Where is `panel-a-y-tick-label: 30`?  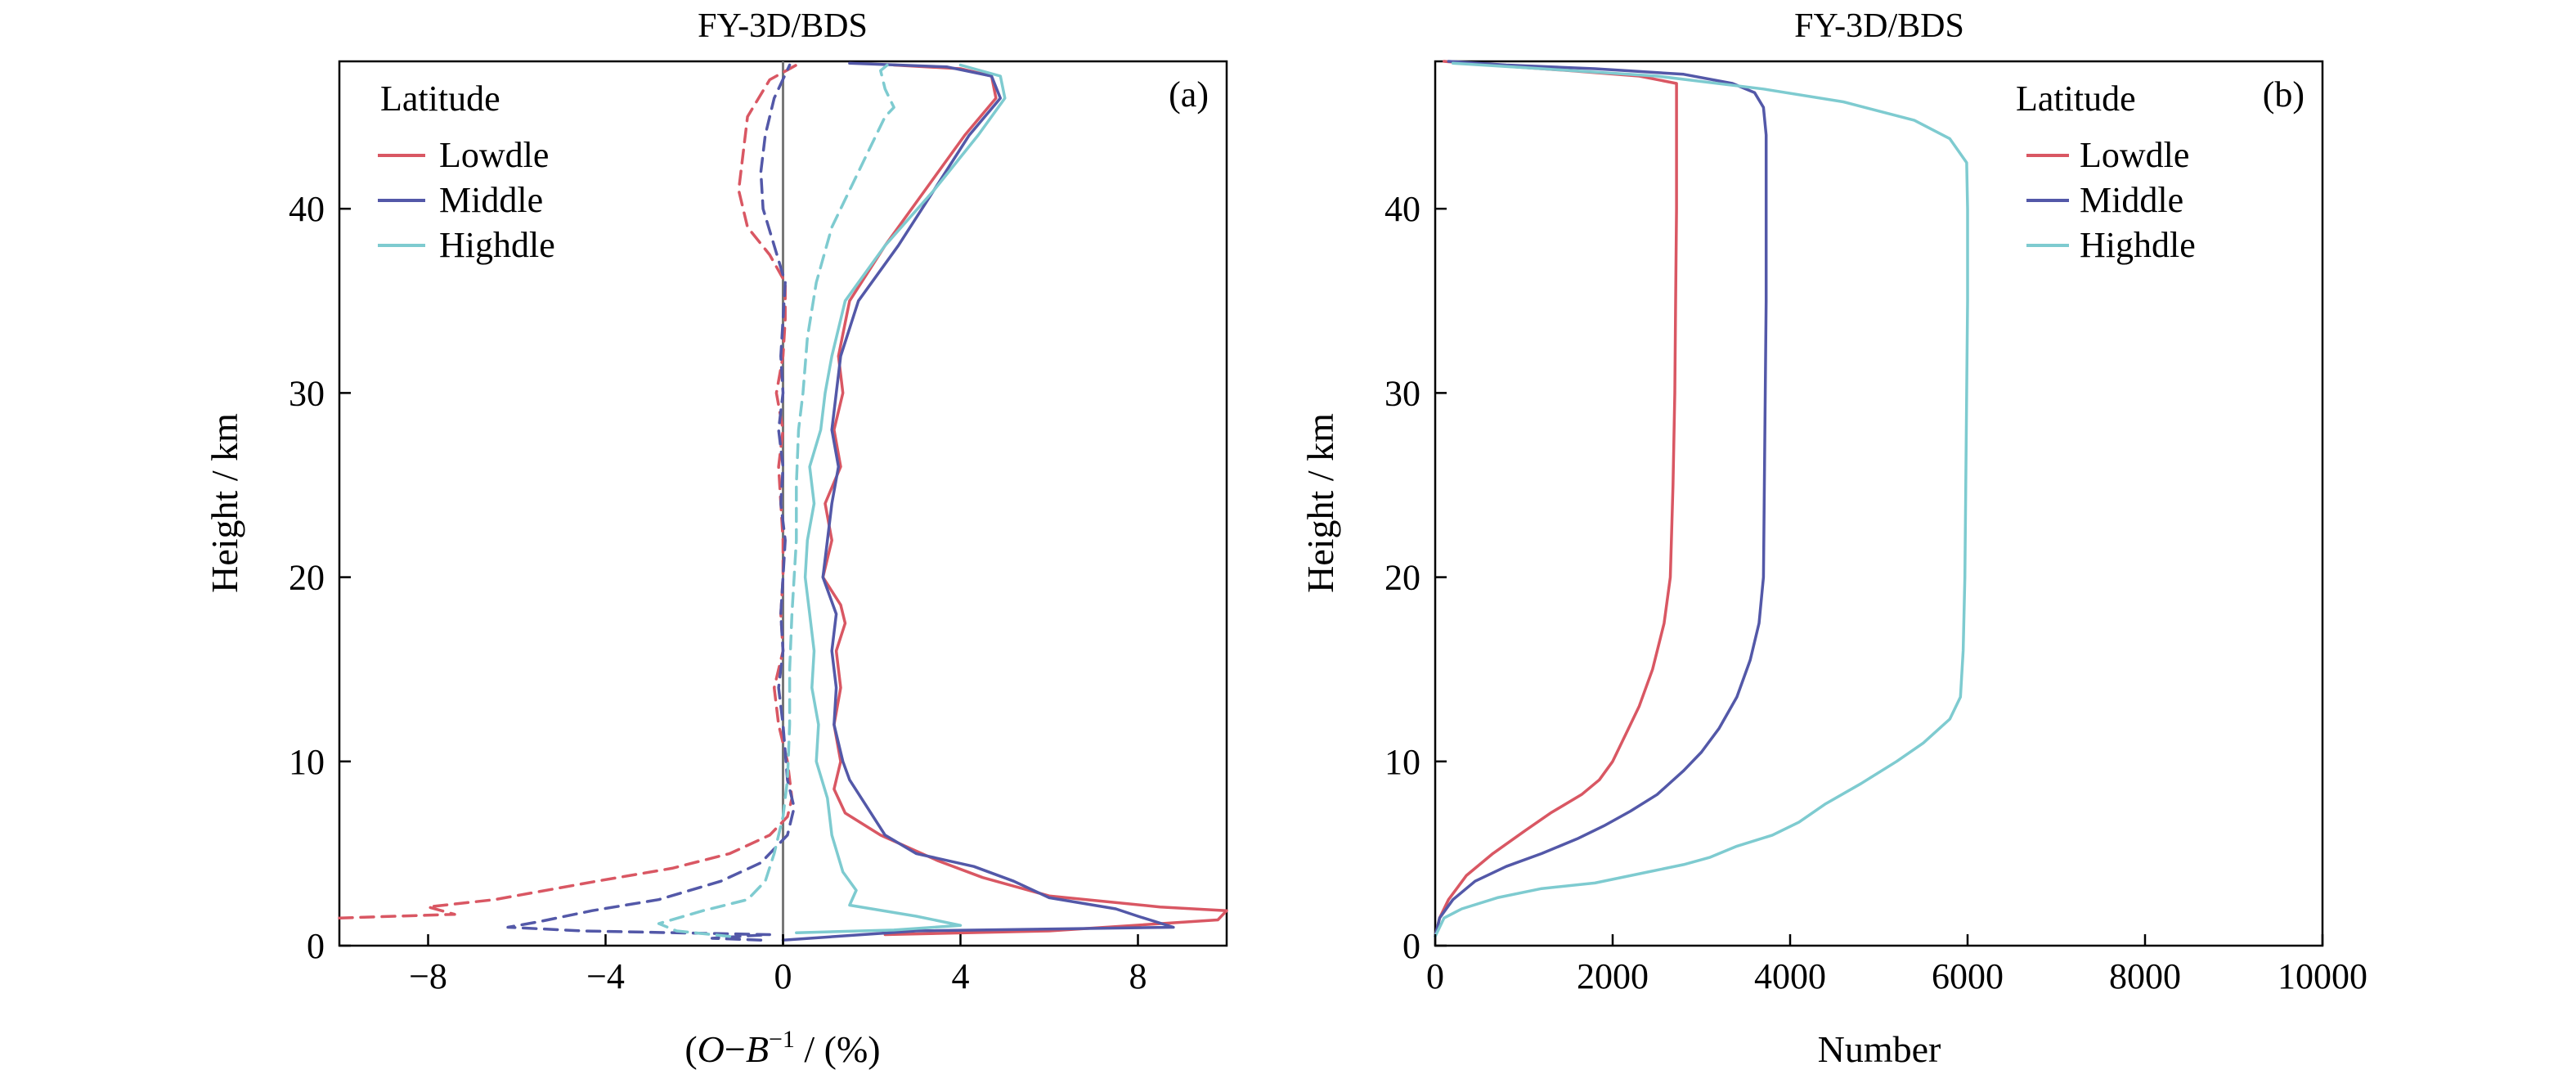 panel-a-y-tick-label: 30 is located at coordinates (307, 393).